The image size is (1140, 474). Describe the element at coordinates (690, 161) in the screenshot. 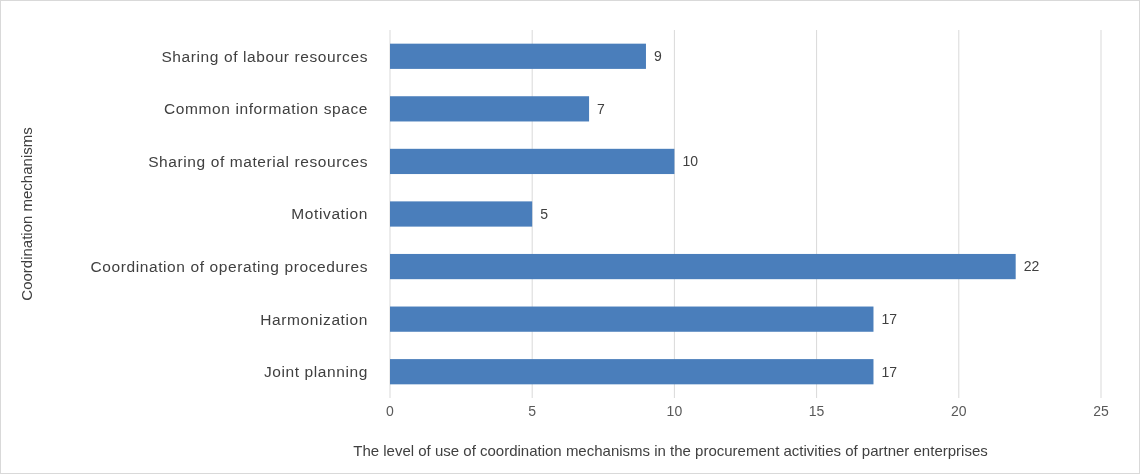

I see `data-label: 10` at that location.